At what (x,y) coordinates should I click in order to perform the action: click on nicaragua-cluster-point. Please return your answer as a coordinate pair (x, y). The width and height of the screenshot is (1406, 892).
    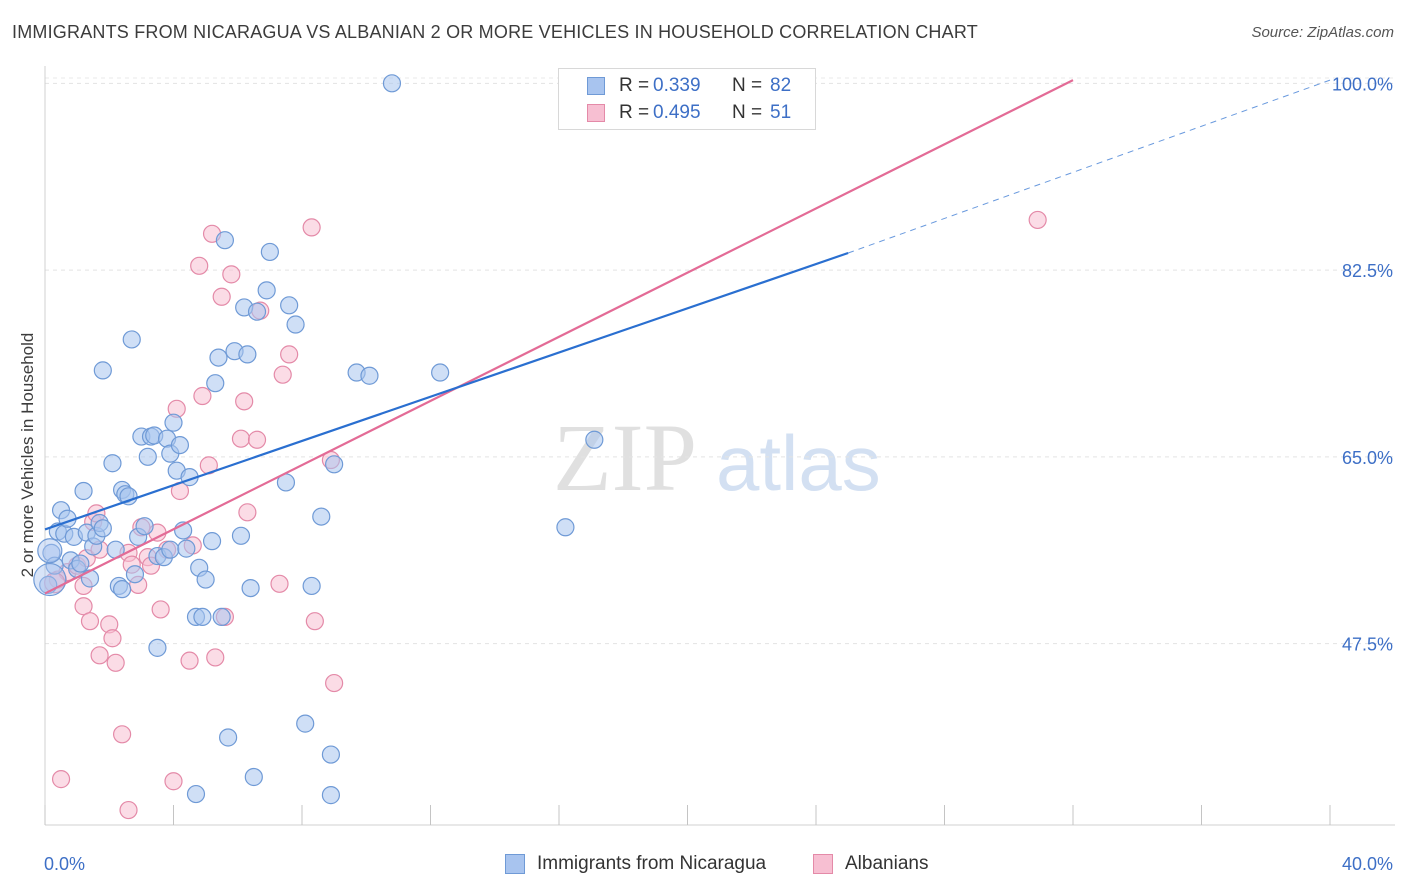
    Looking at the image, I should click on (50, 551).